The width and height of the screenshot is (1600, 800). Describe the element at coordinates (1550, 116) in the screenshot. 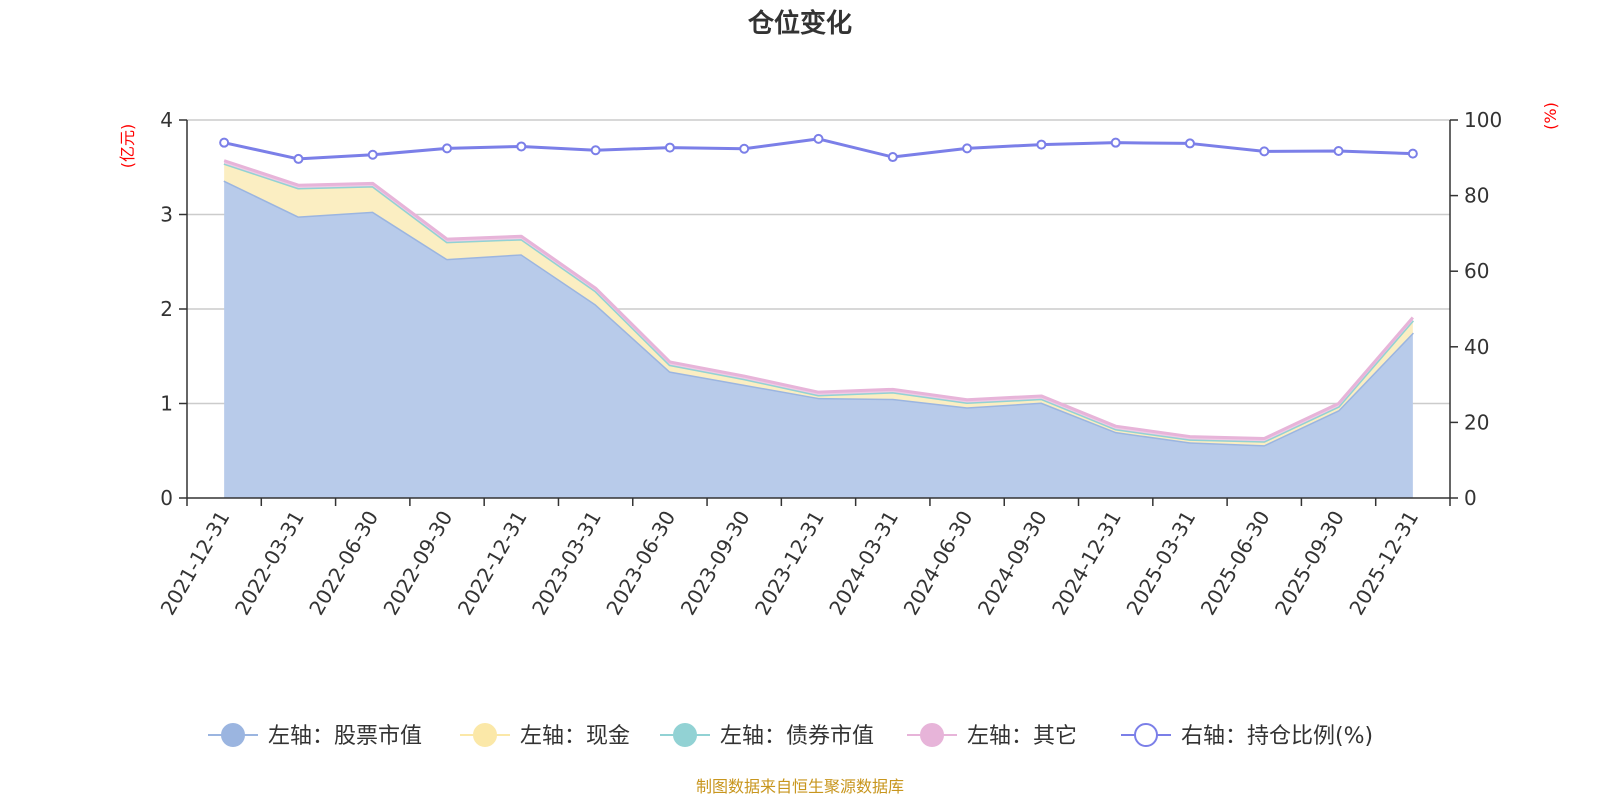

I see `right-axis-unit: (%)` at that location.